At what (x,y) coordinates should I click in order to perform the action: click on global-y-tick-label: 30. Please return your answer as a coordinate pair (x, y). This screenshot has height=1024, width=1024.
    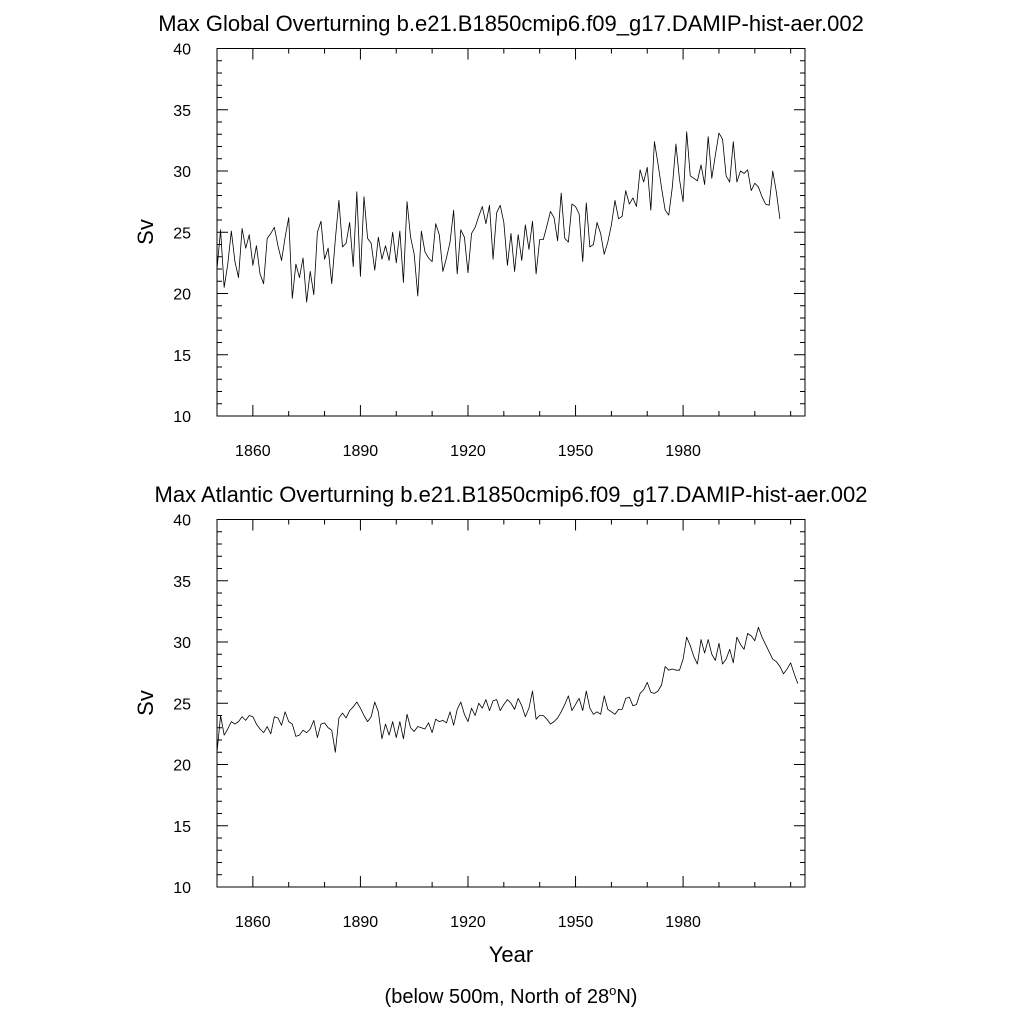
    Looking at the image, I should click on (182, 172).